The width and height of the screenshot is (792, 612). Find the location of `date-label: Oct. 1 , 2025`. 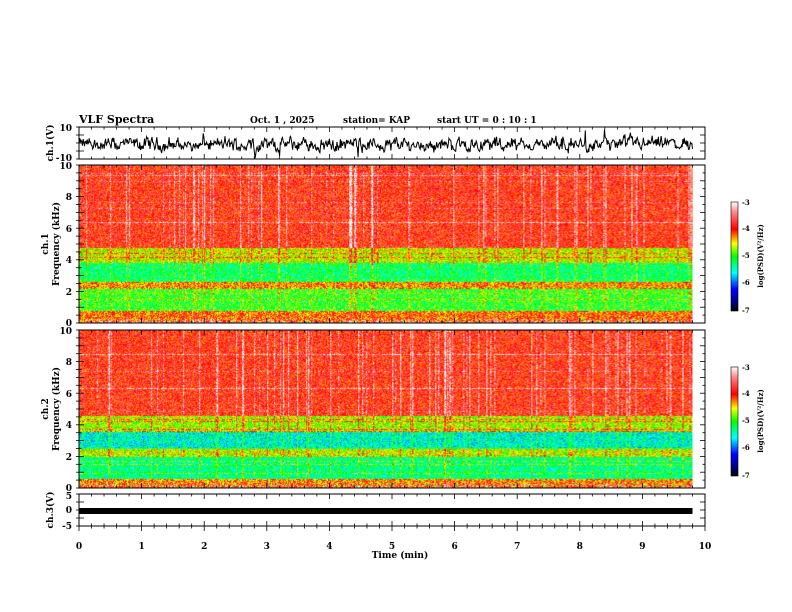

date-label: Oct. 1 , 2025 is located at coordinates (282, 121).